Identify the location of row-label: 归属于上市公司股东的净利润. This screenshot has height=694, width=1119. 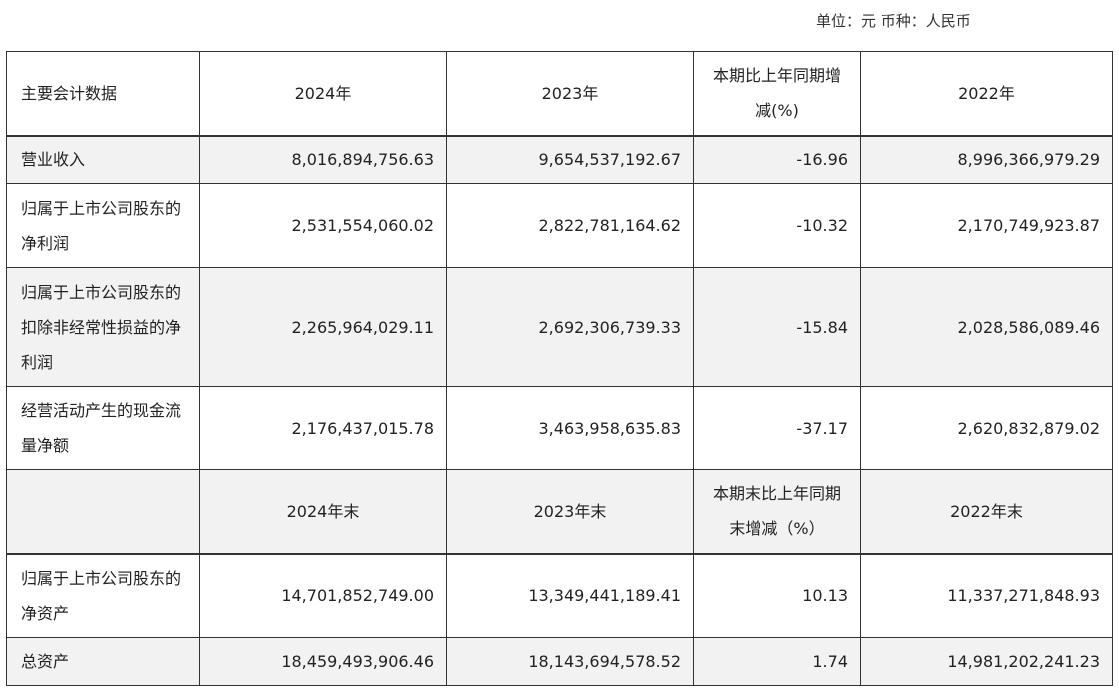
(103, 225).